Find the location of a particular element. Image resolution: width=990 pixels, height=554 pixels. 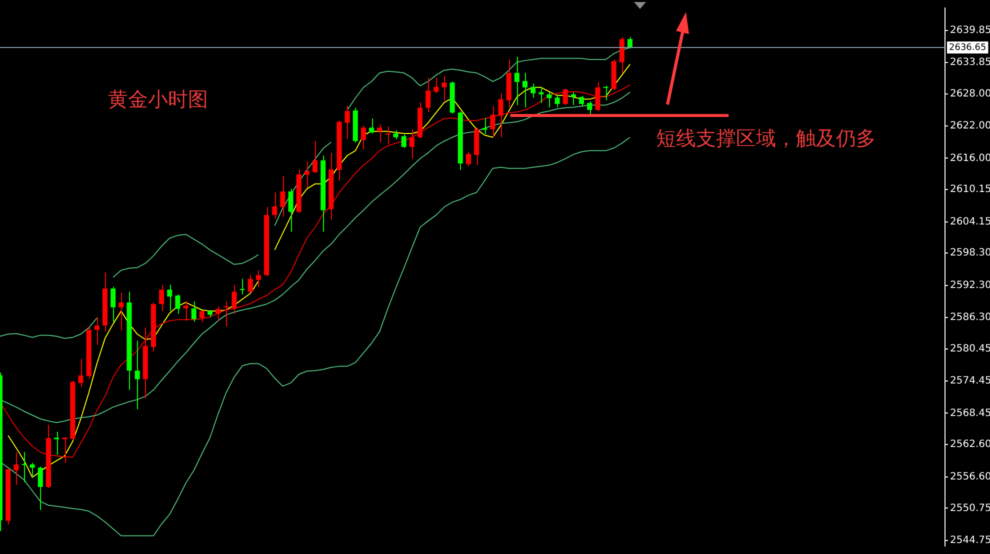

y-tick-label: 2610.15 is located at coordinates (970, 190).